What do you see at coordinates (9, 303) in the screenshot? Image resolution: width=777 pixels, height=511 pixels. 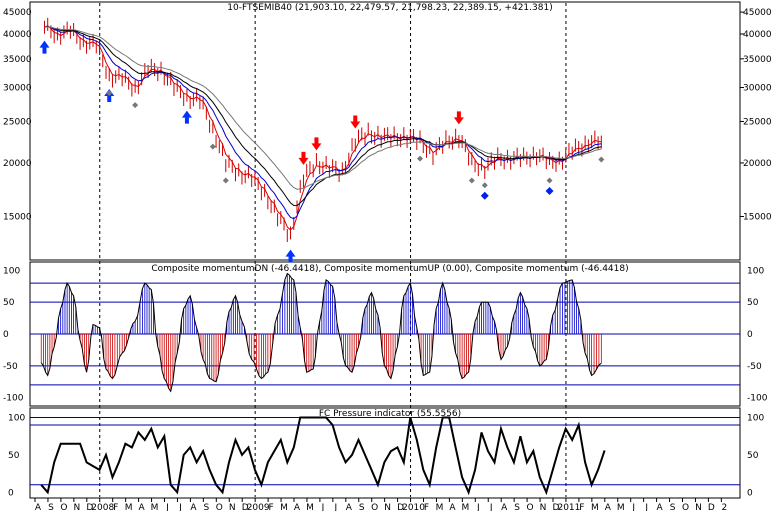 I see `momentum-y-tick-left: 50` at bounding box center [9, 303].